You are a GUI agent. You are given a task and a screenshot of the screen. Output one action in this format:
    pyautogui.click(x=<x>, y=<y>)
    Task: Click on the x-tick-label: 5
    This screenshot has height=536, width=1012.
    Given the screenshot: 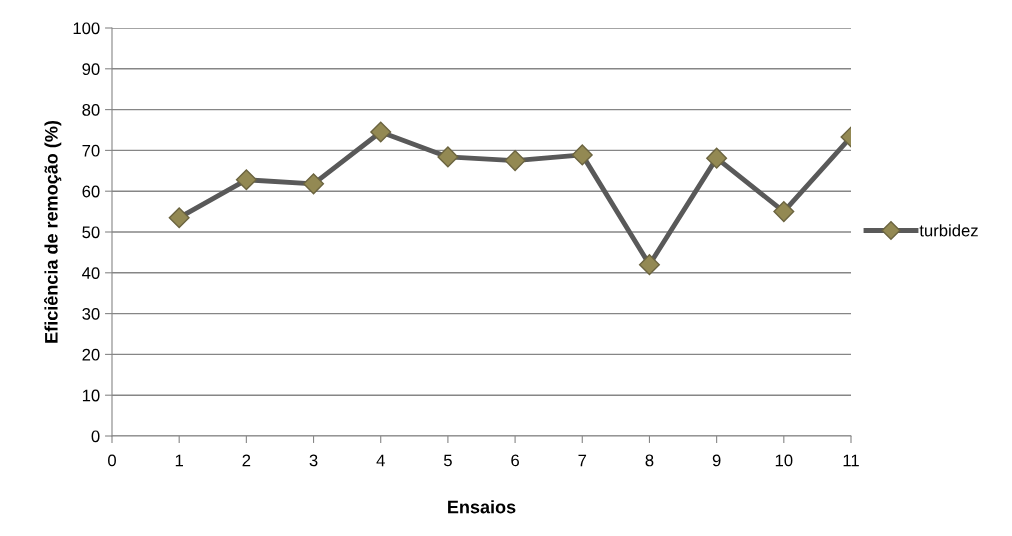 What is the action you would take?
    pyautogui.click(x=447, y=460)
    